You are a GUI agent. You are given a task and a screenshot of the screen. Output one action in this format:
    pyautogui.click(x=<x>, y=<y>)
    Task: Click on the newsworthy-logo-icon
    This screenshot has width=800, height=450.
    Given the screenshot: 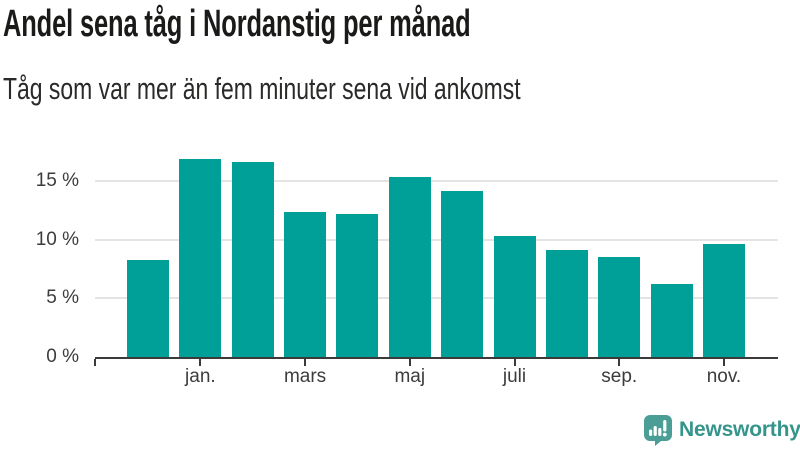 What is the action you would take?
    pyautogui.click(x=658, y=430)
    